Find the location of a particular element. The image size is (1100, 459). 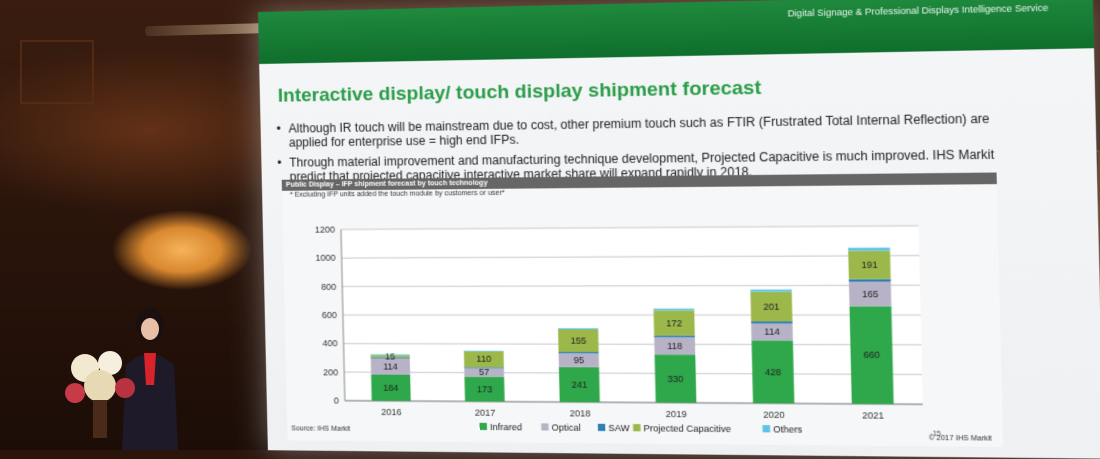

data-label: 165 is located at coordinates (870, 294).